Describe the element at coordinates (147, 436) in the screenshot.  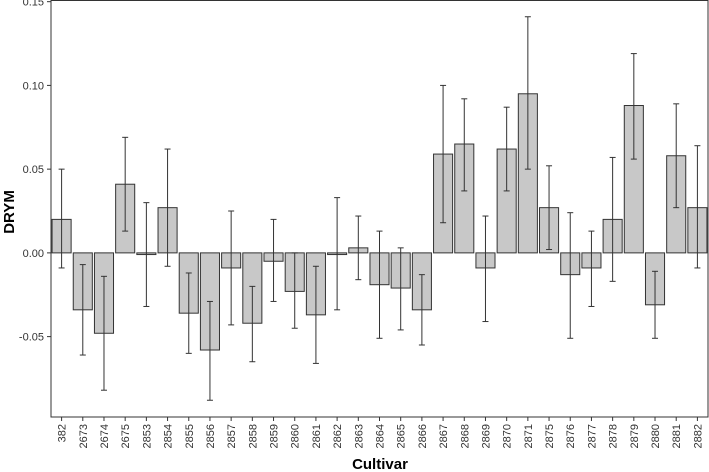
I see `x-tick-label: 2853` at that location.